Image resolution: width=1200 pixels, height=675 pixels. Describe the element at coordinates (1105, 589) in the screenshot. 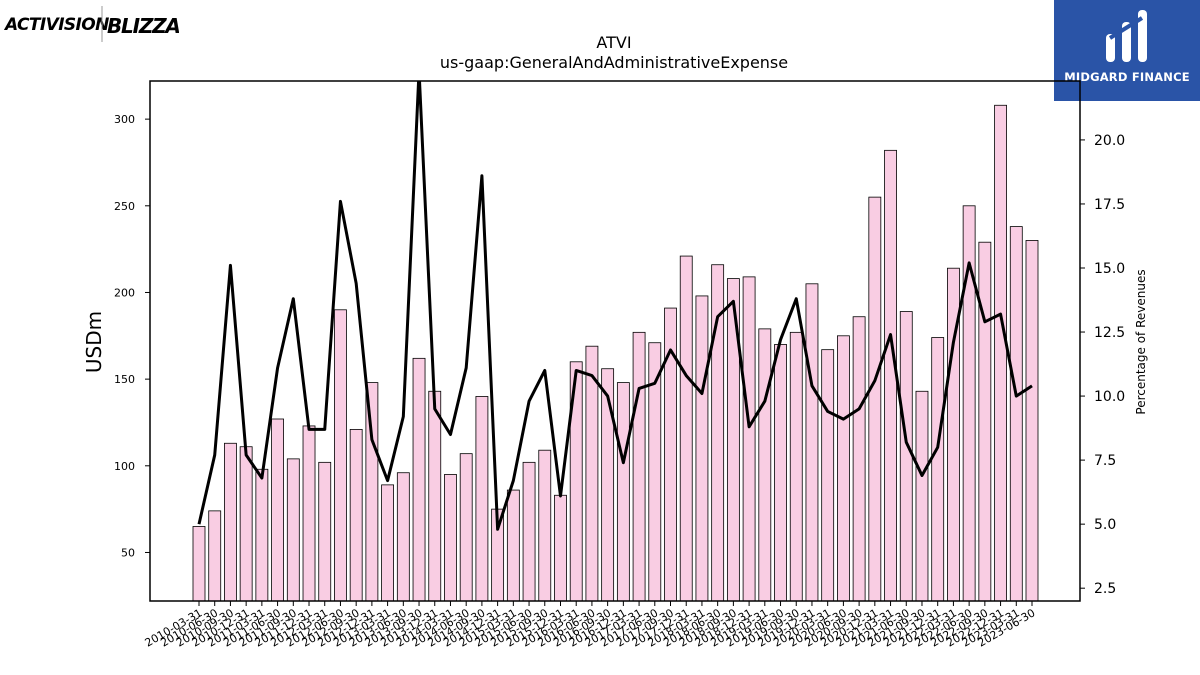

I see `y2-tick-label: 2.5` at that location.